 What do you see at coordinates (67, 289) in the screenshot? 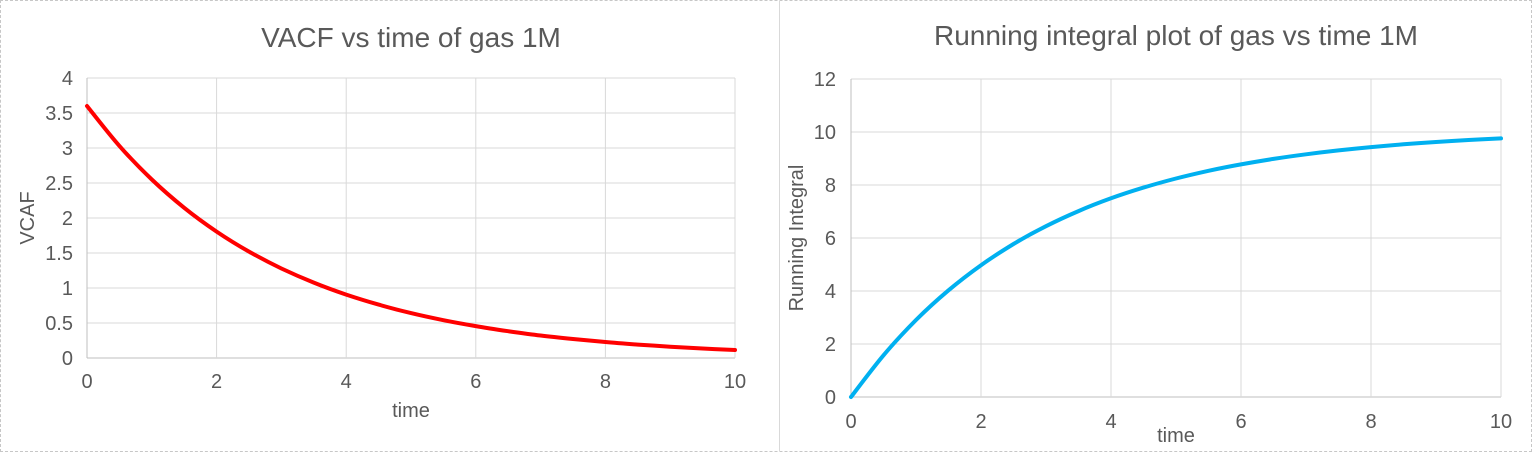
I see `y-tick-label: 1` at bounding box center [67, 289].